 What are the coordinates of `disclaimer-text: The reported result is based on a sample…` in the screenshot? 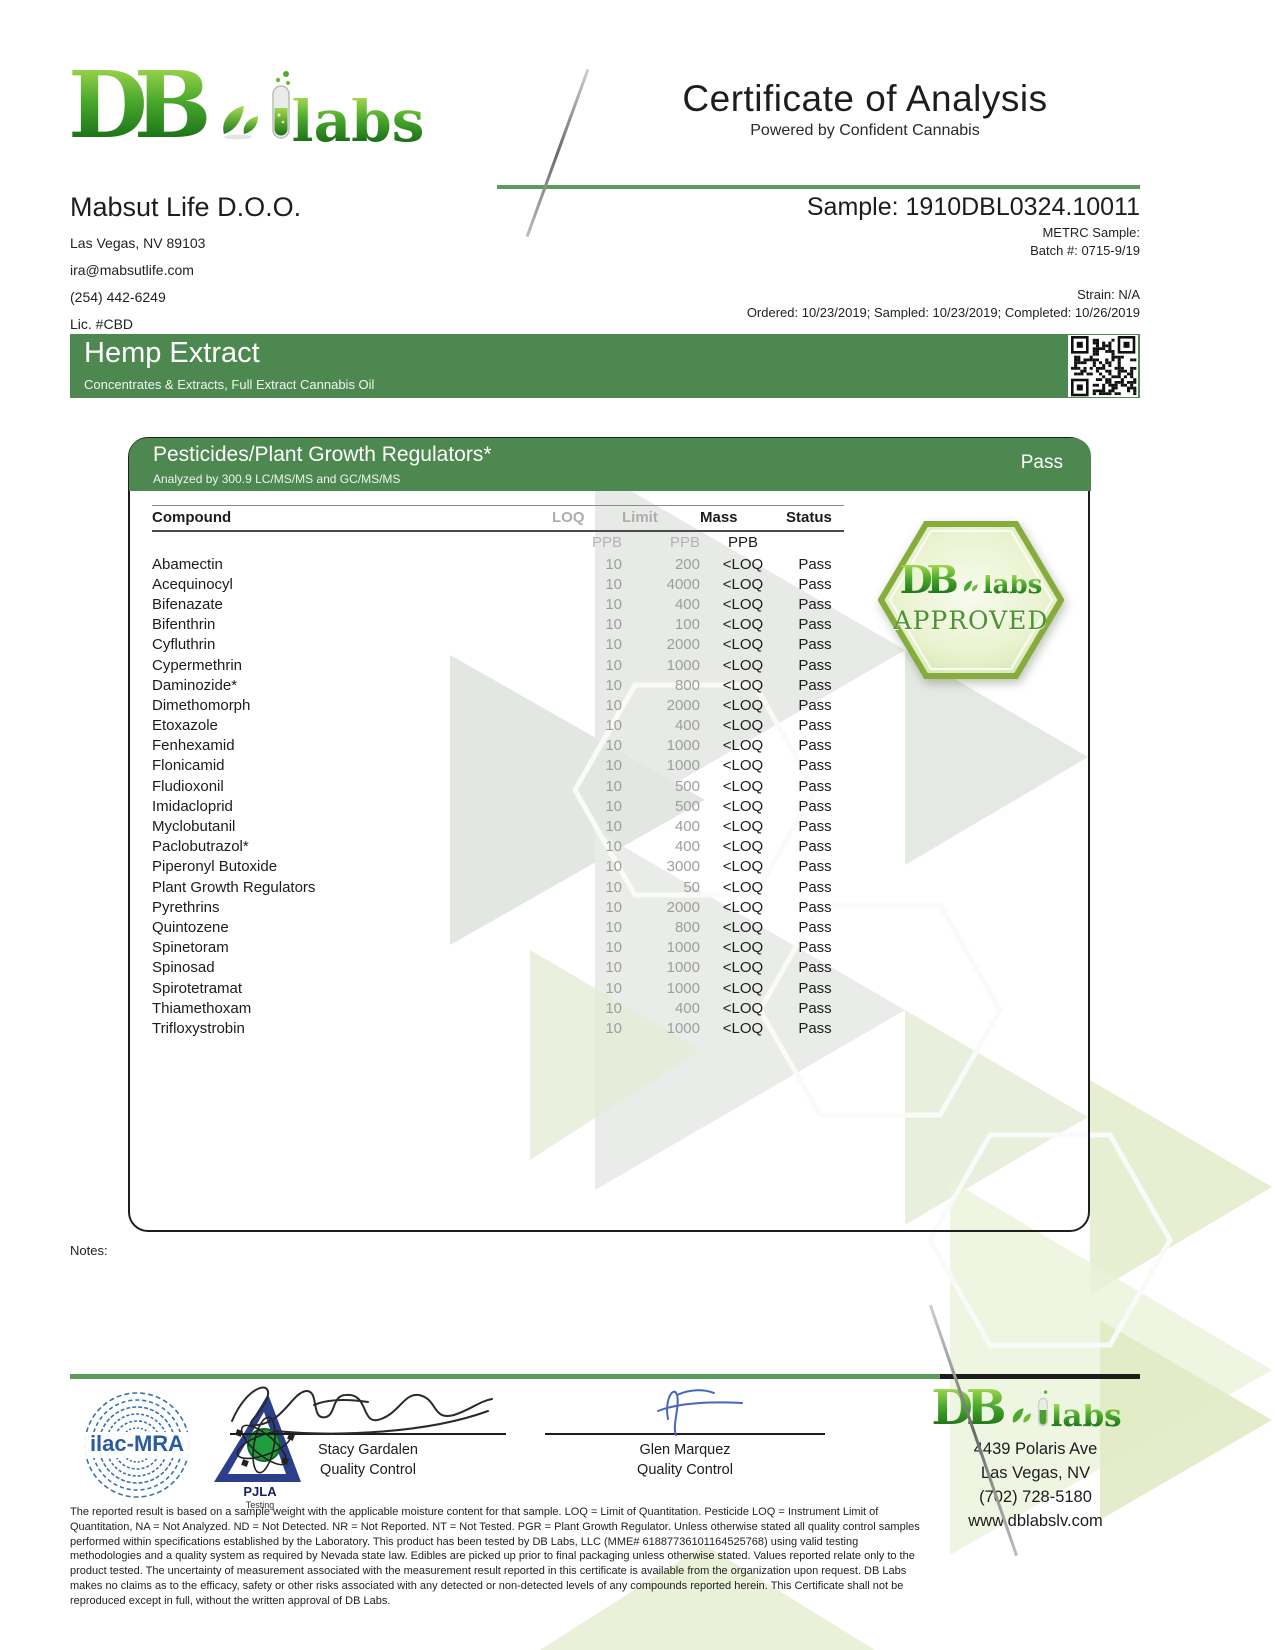 It's located at (495, 1556).